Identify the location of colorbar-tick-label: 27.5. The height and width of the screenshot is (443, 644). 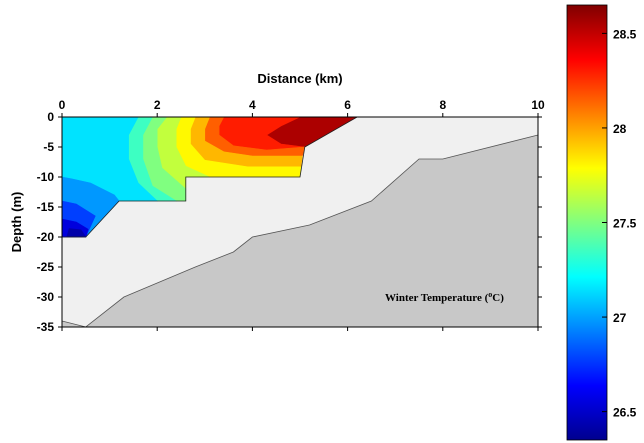
(625, 224).